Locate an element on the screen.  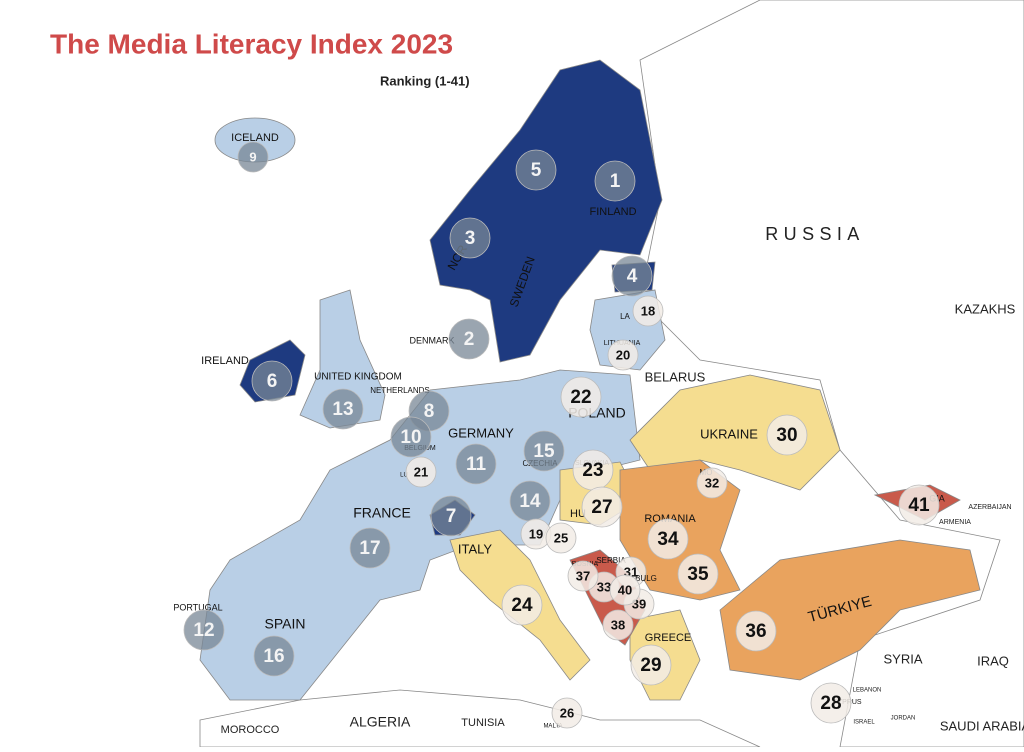
country-name: SPAIN is located at coordinates (285, 624).